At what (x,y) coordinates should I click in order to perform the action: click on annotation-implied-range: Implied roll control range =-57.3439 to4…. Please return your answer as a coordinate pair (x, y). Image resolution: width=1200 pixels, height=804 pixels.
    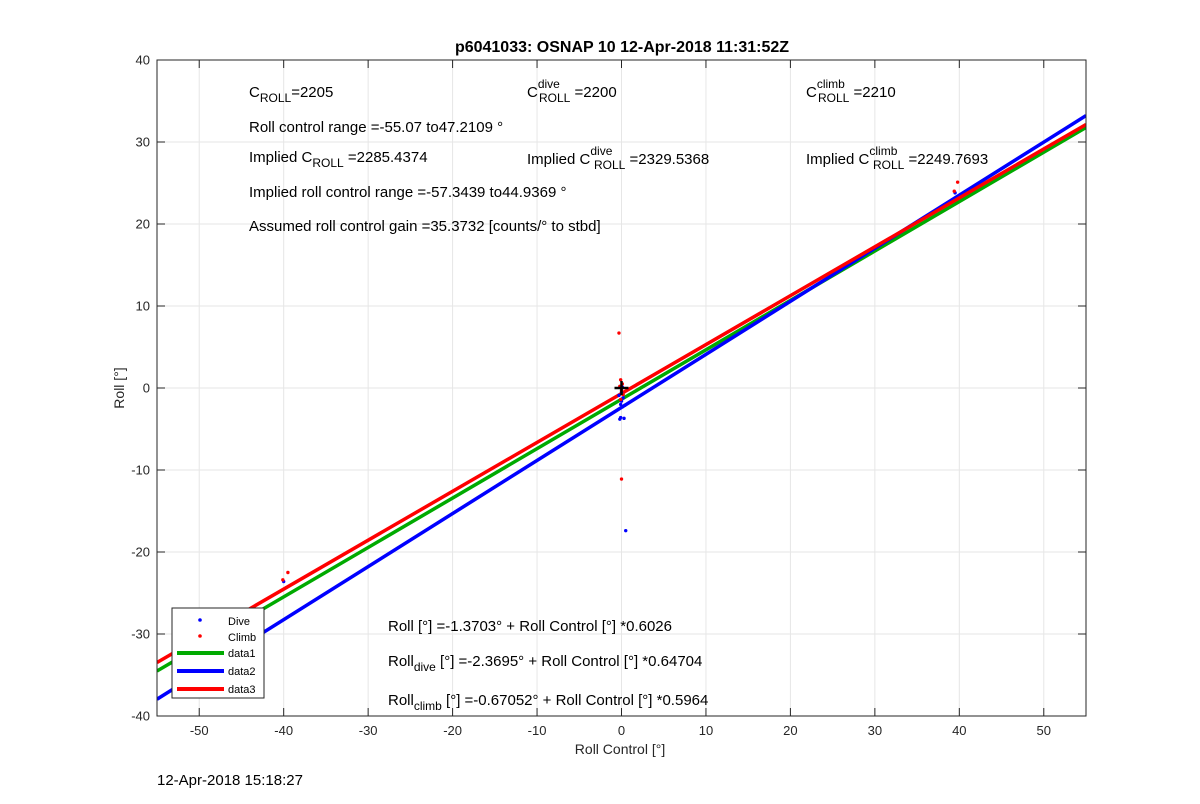
    Looking at the image, I should click on (407, 192).